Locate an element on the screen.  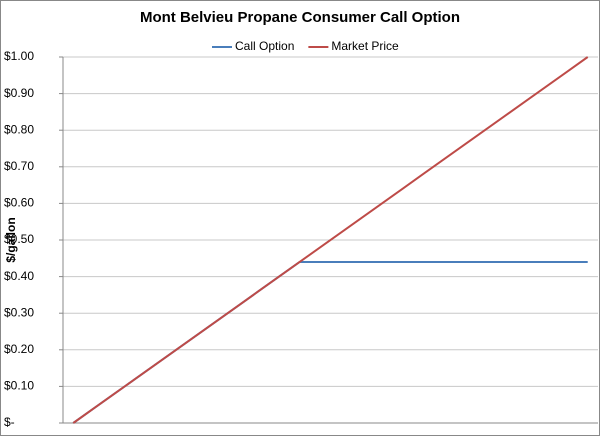
y-tick-label: $1.00 is located at coordinates (19, 56).